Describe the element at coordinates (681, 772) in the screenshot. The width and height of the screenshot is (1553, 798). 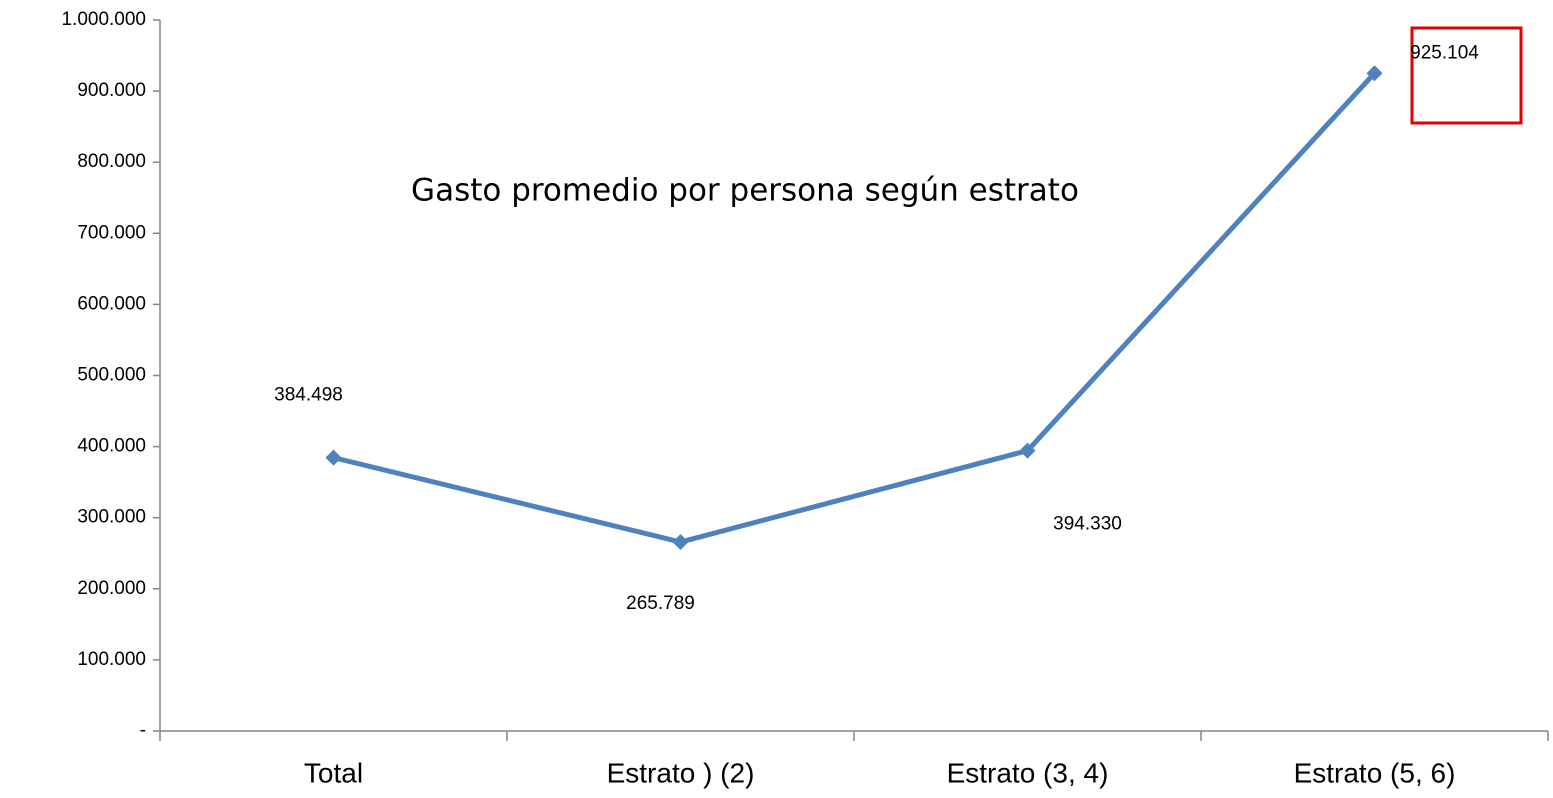
I see `x-tick-label: Estrato ) (2)` at that location.